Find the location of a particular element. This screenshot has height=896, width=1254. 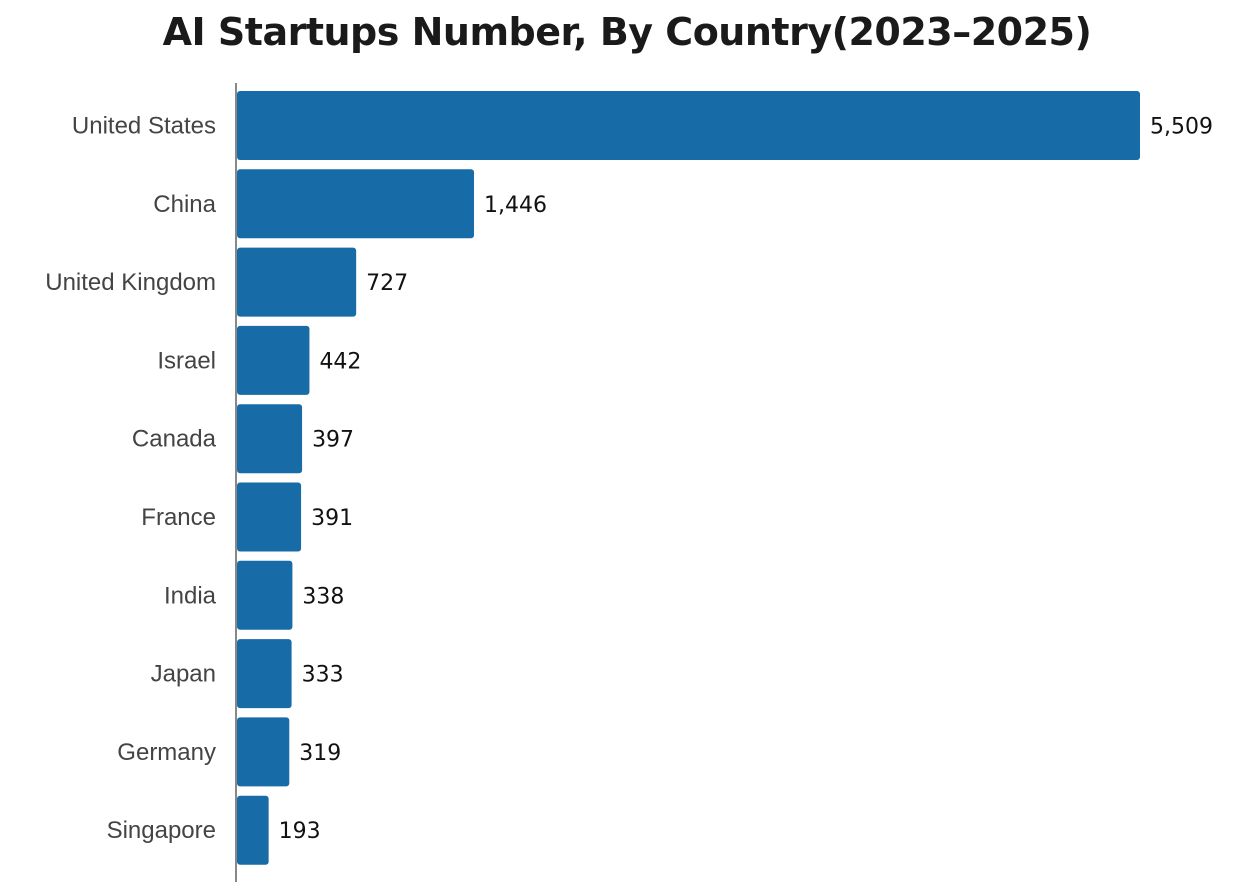

category-label: India is located at coordinates (190, 595).